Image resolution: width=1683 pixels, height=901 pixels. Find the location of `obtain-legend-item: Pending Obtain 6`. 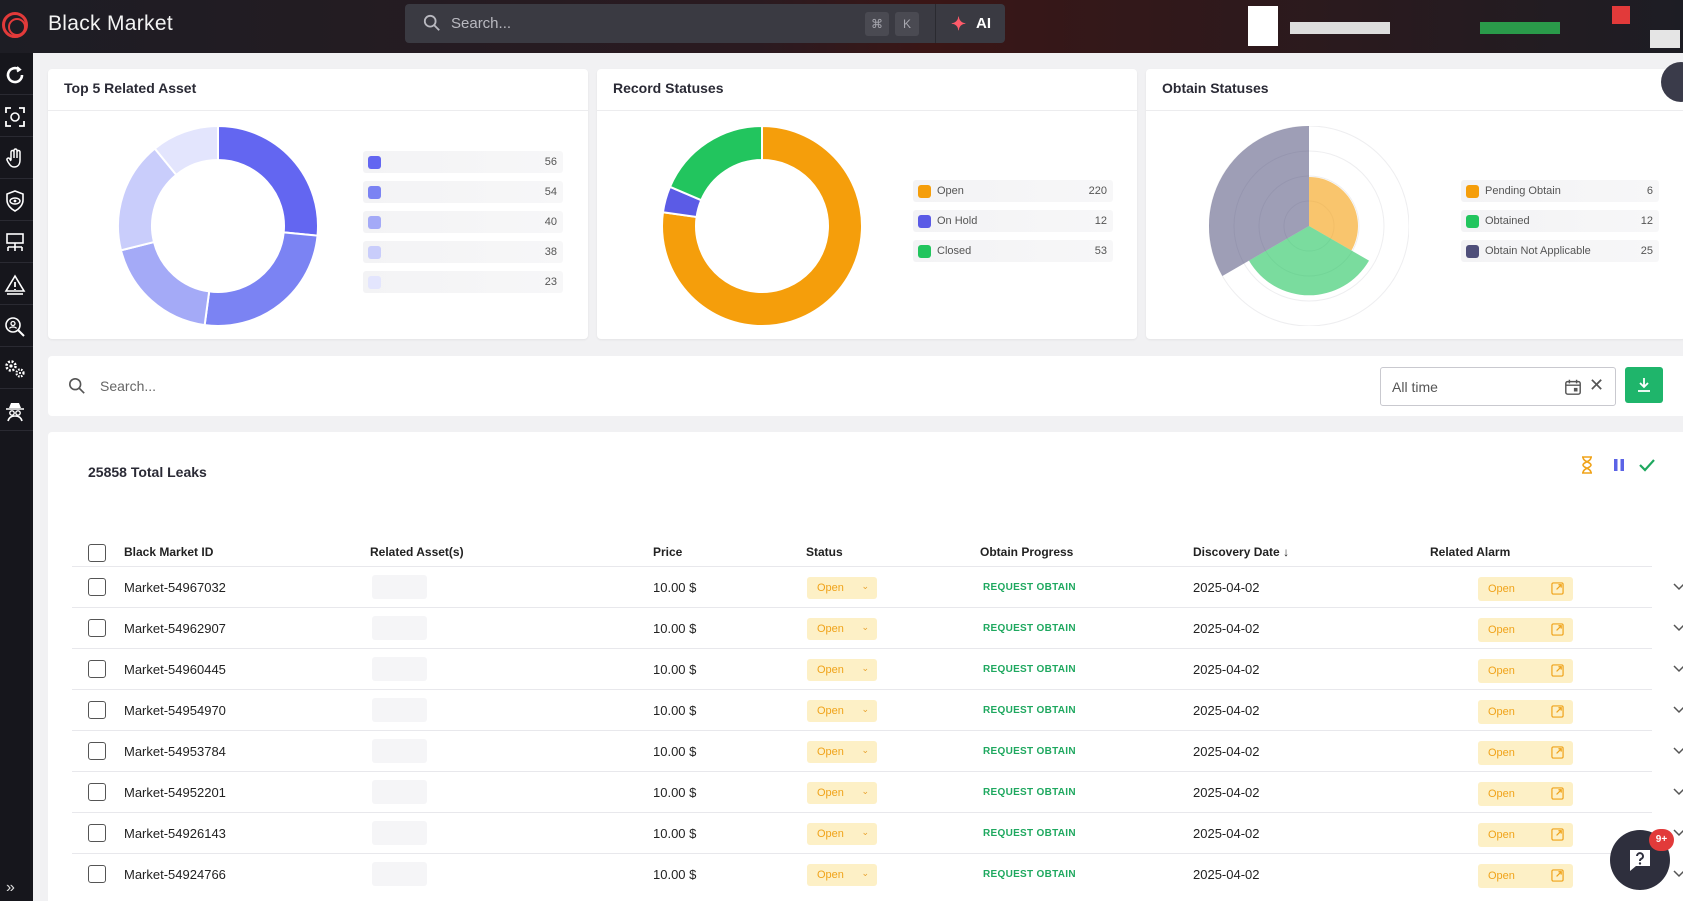

obtain-legend-item: Pending Obtain 6 is located at coordinates (1560, 191).